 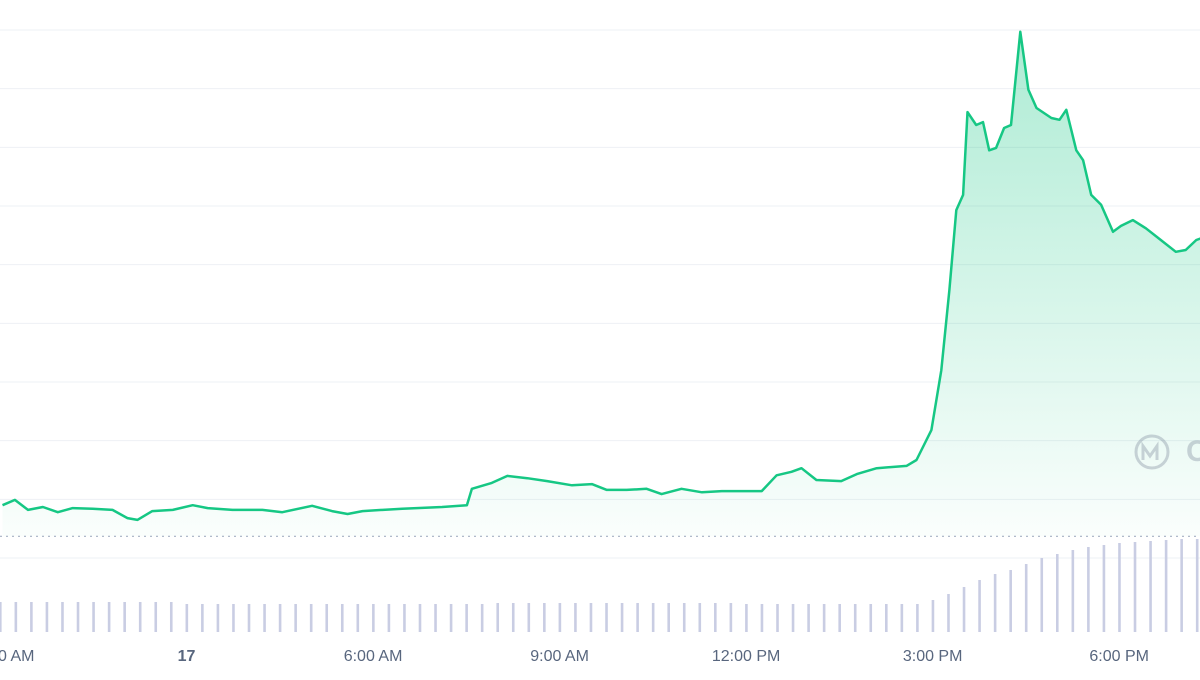 I want to click on x-tick-label: 6:00 AM, so click(x=373, y=656).